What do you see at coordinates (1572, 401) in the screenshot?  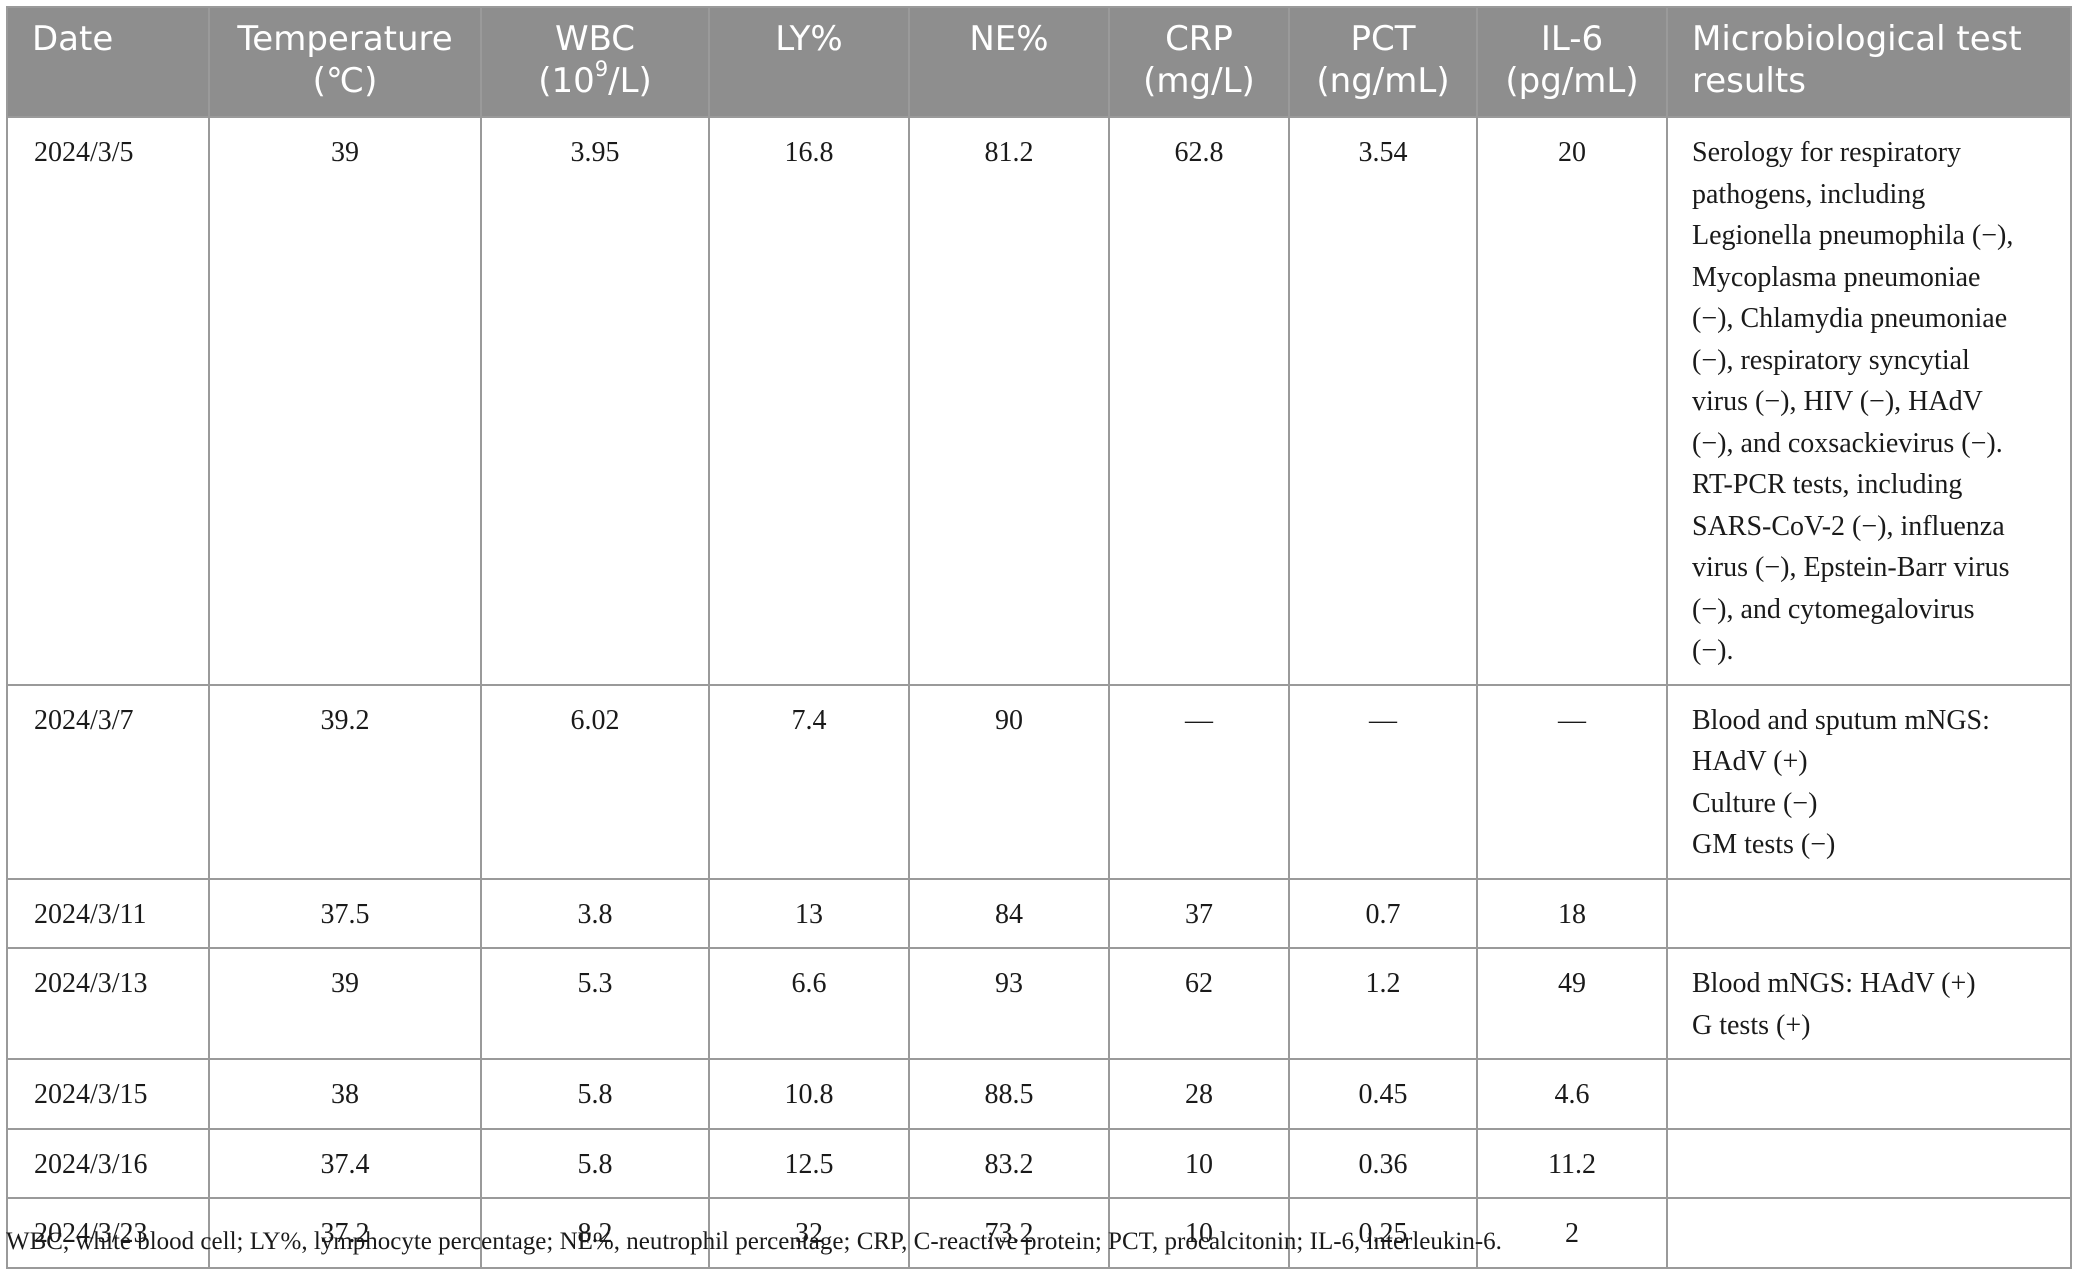 I see `cell-il6: 20` at bounding box center [1572, 401].